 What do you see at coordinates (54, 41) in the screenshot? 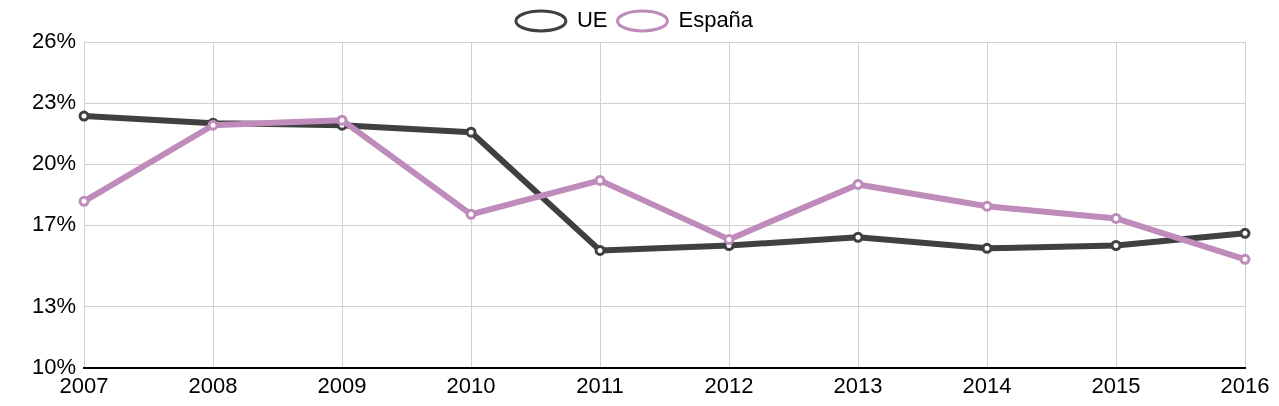
I see `y-tick-label: 26%` at bounding box center [54, 41].